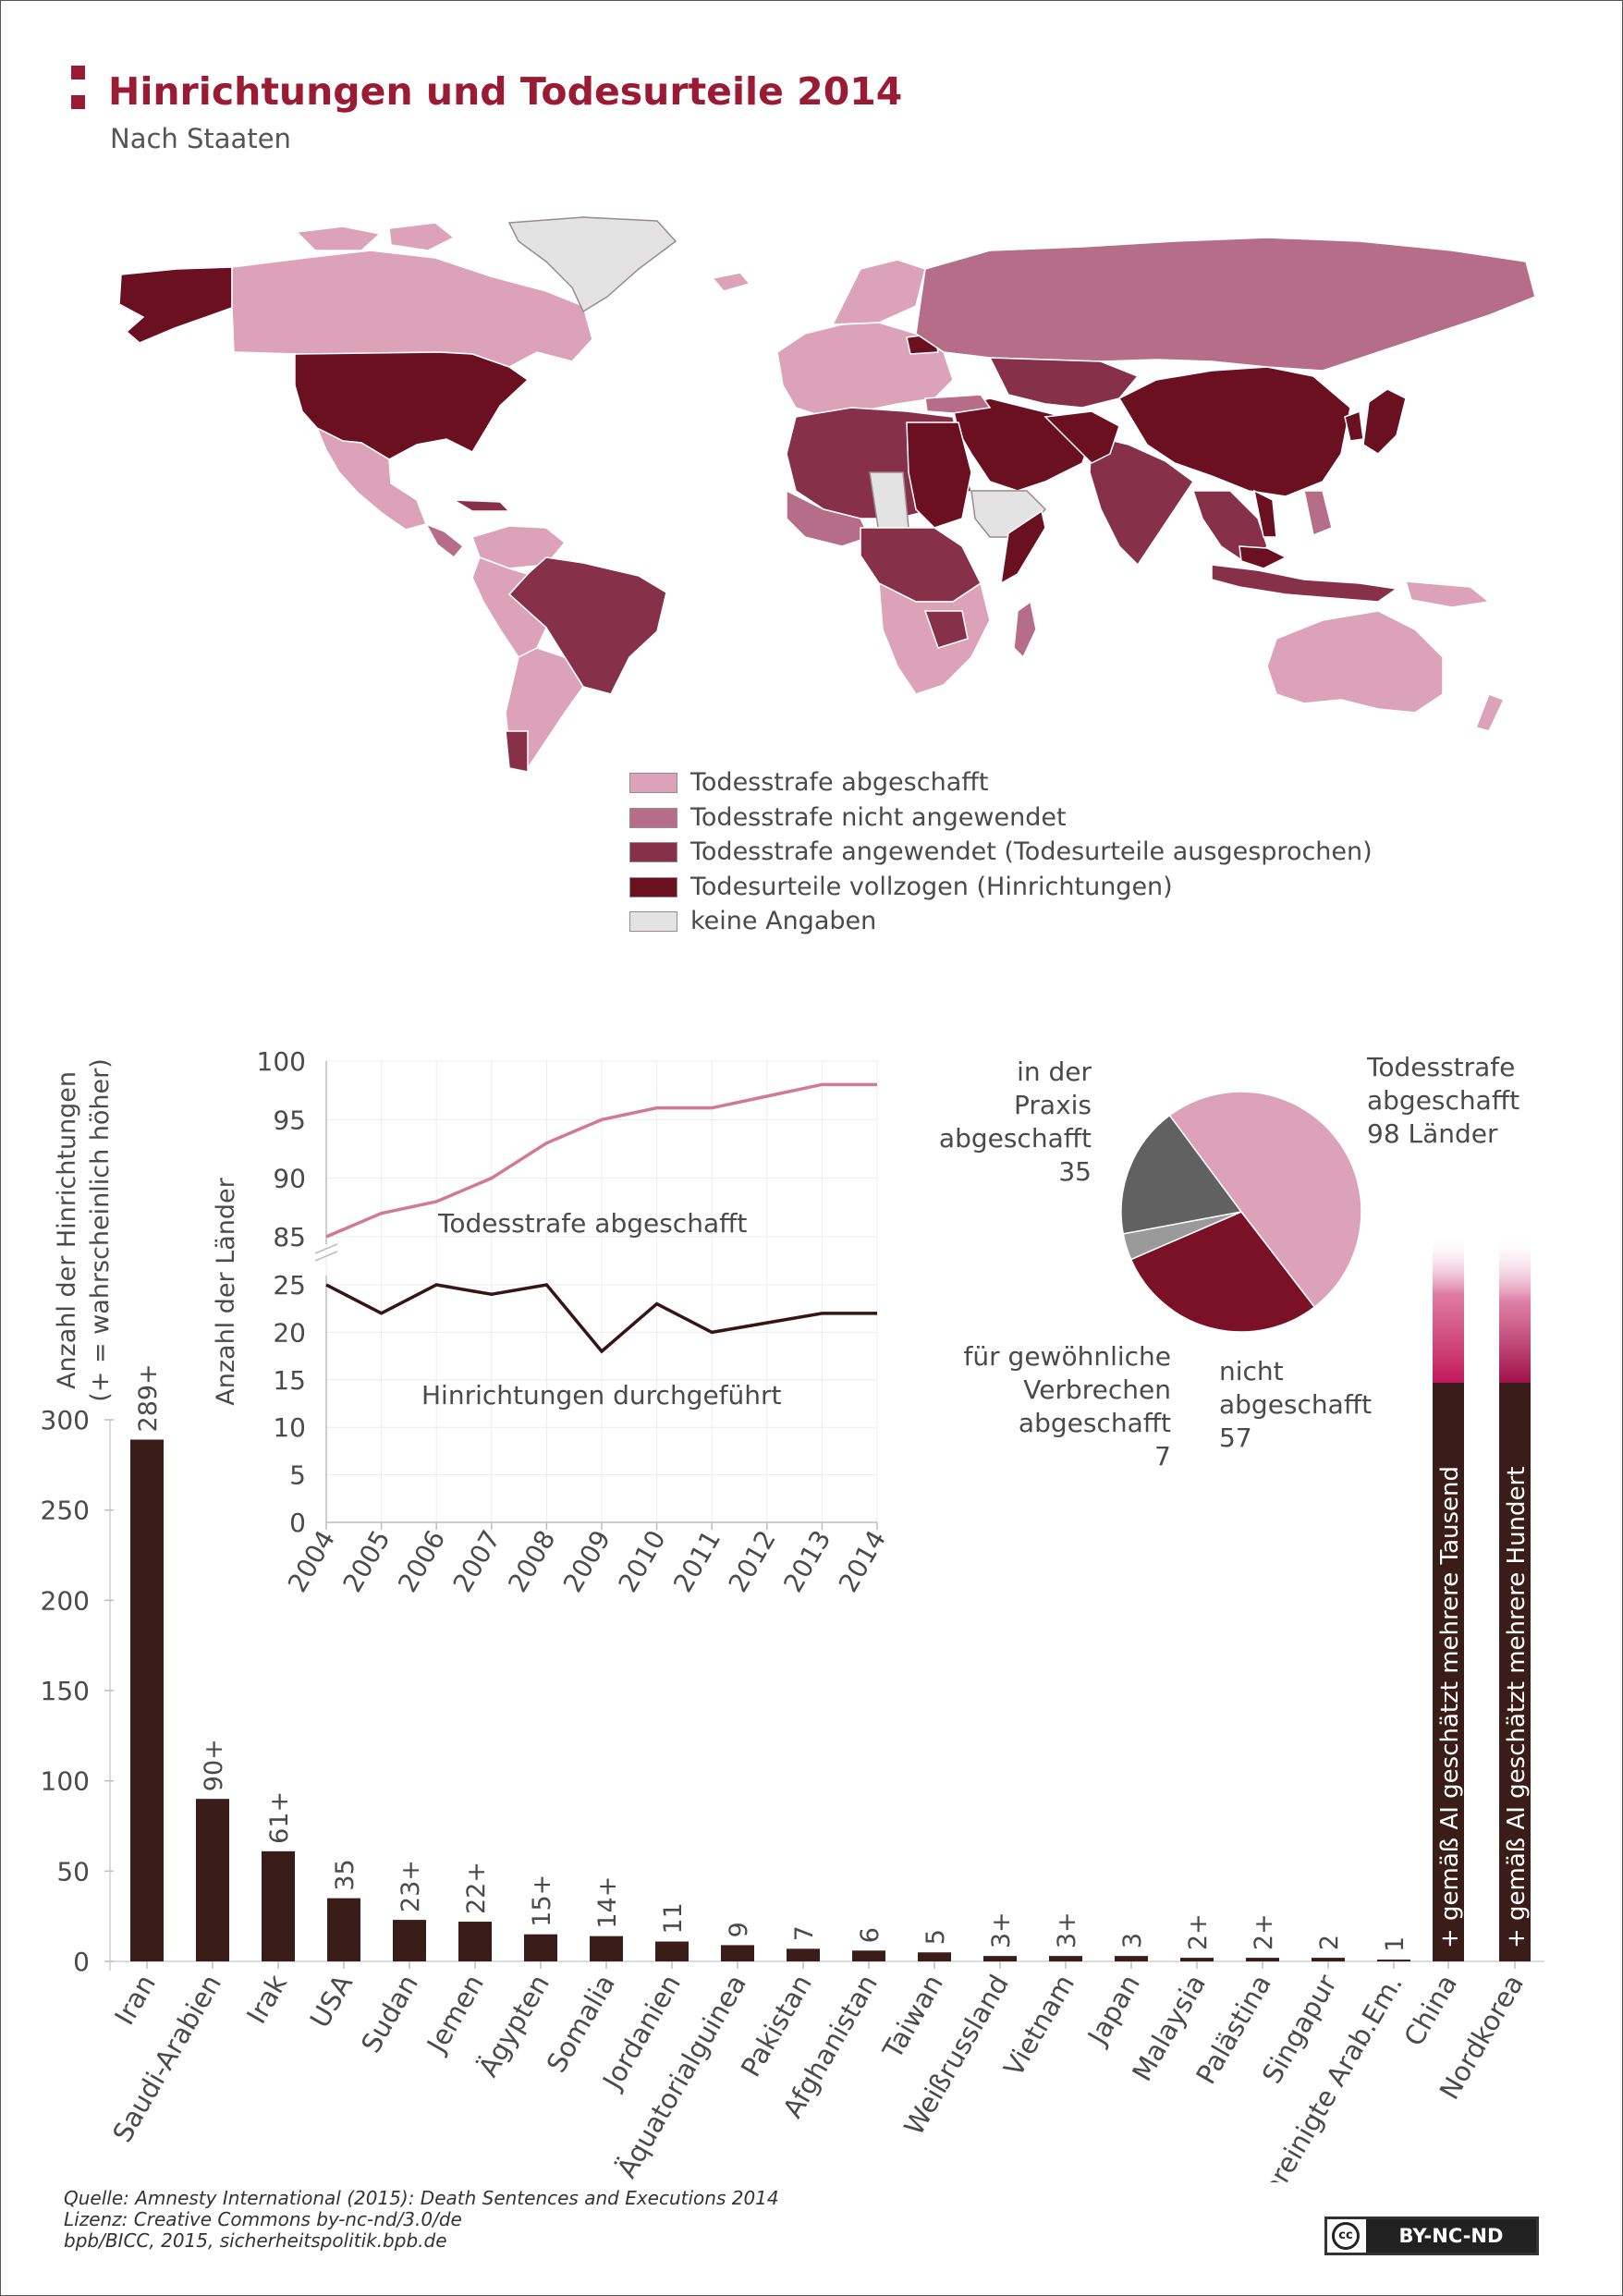 Image resolution: width=1623 pixels, height=2296 pixels. I want to click on pie-label-praxis: 35, so click(1075, 1172).